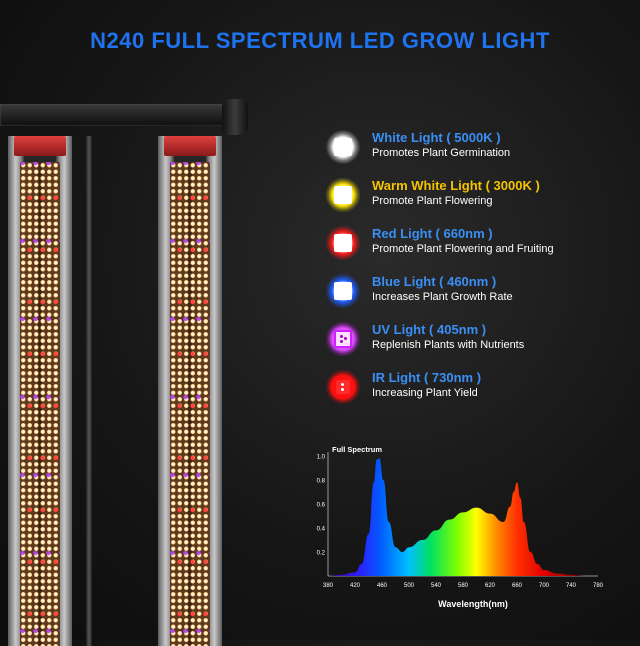  What do you see at coordinates (382, 586) in the screenshot?
I see `x-tick-label: 460` at bounding box center [382, 586].